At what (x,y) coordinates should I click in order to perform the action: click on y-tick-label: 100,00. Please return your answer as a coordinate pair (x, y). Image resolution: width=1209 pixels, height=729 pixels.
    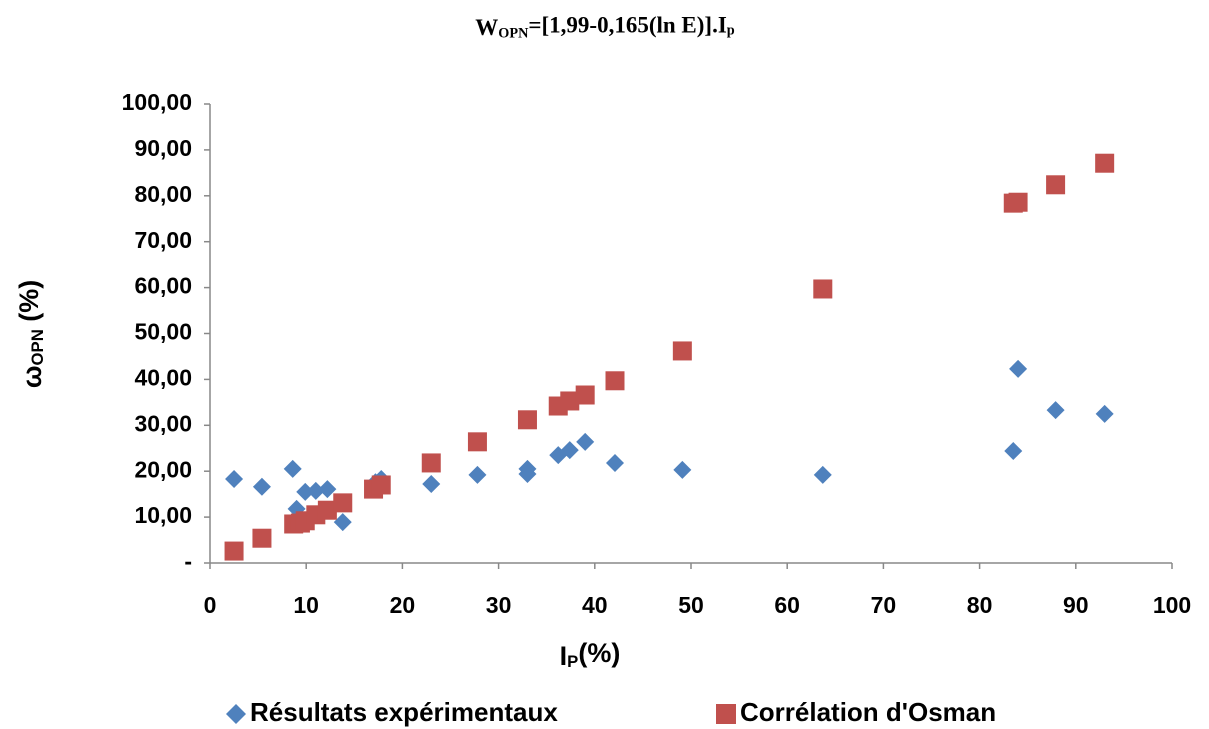
    Looking at the image, I should click on (157, 102).